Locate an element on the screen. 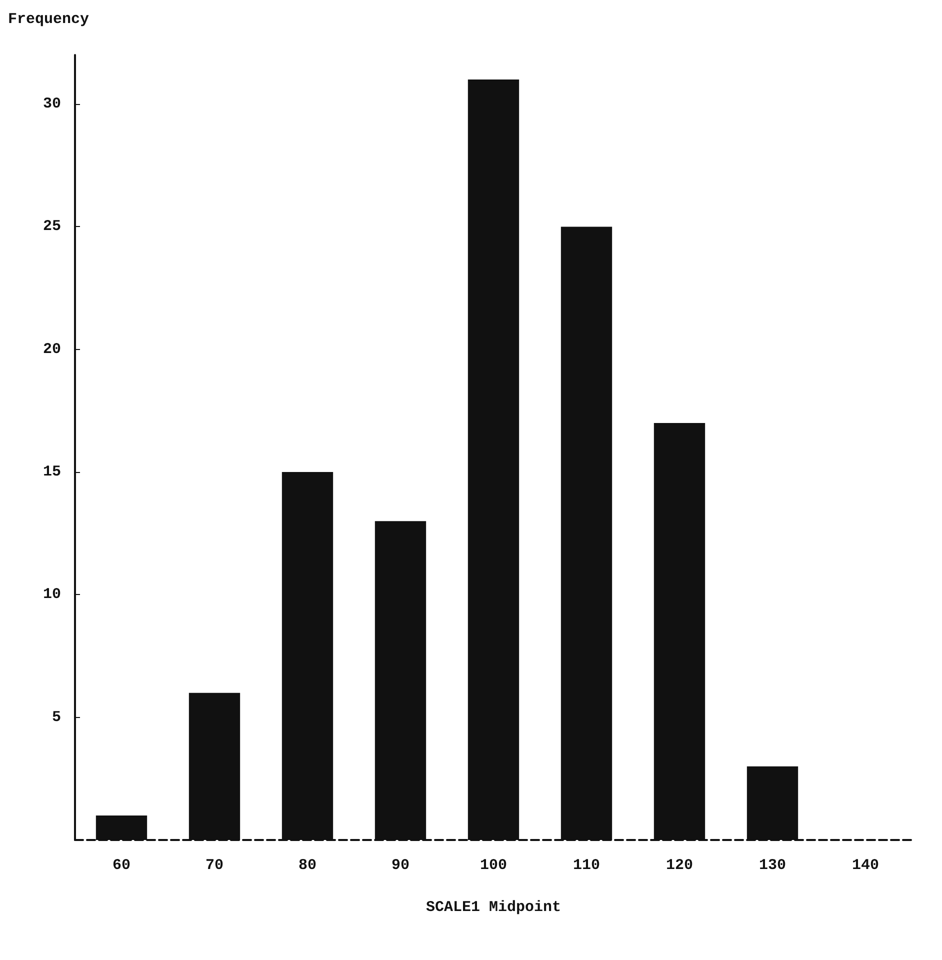 The width and height of the screenshot is (942, 960). x-tick-label: 80 is located at coordinates (307, 865).